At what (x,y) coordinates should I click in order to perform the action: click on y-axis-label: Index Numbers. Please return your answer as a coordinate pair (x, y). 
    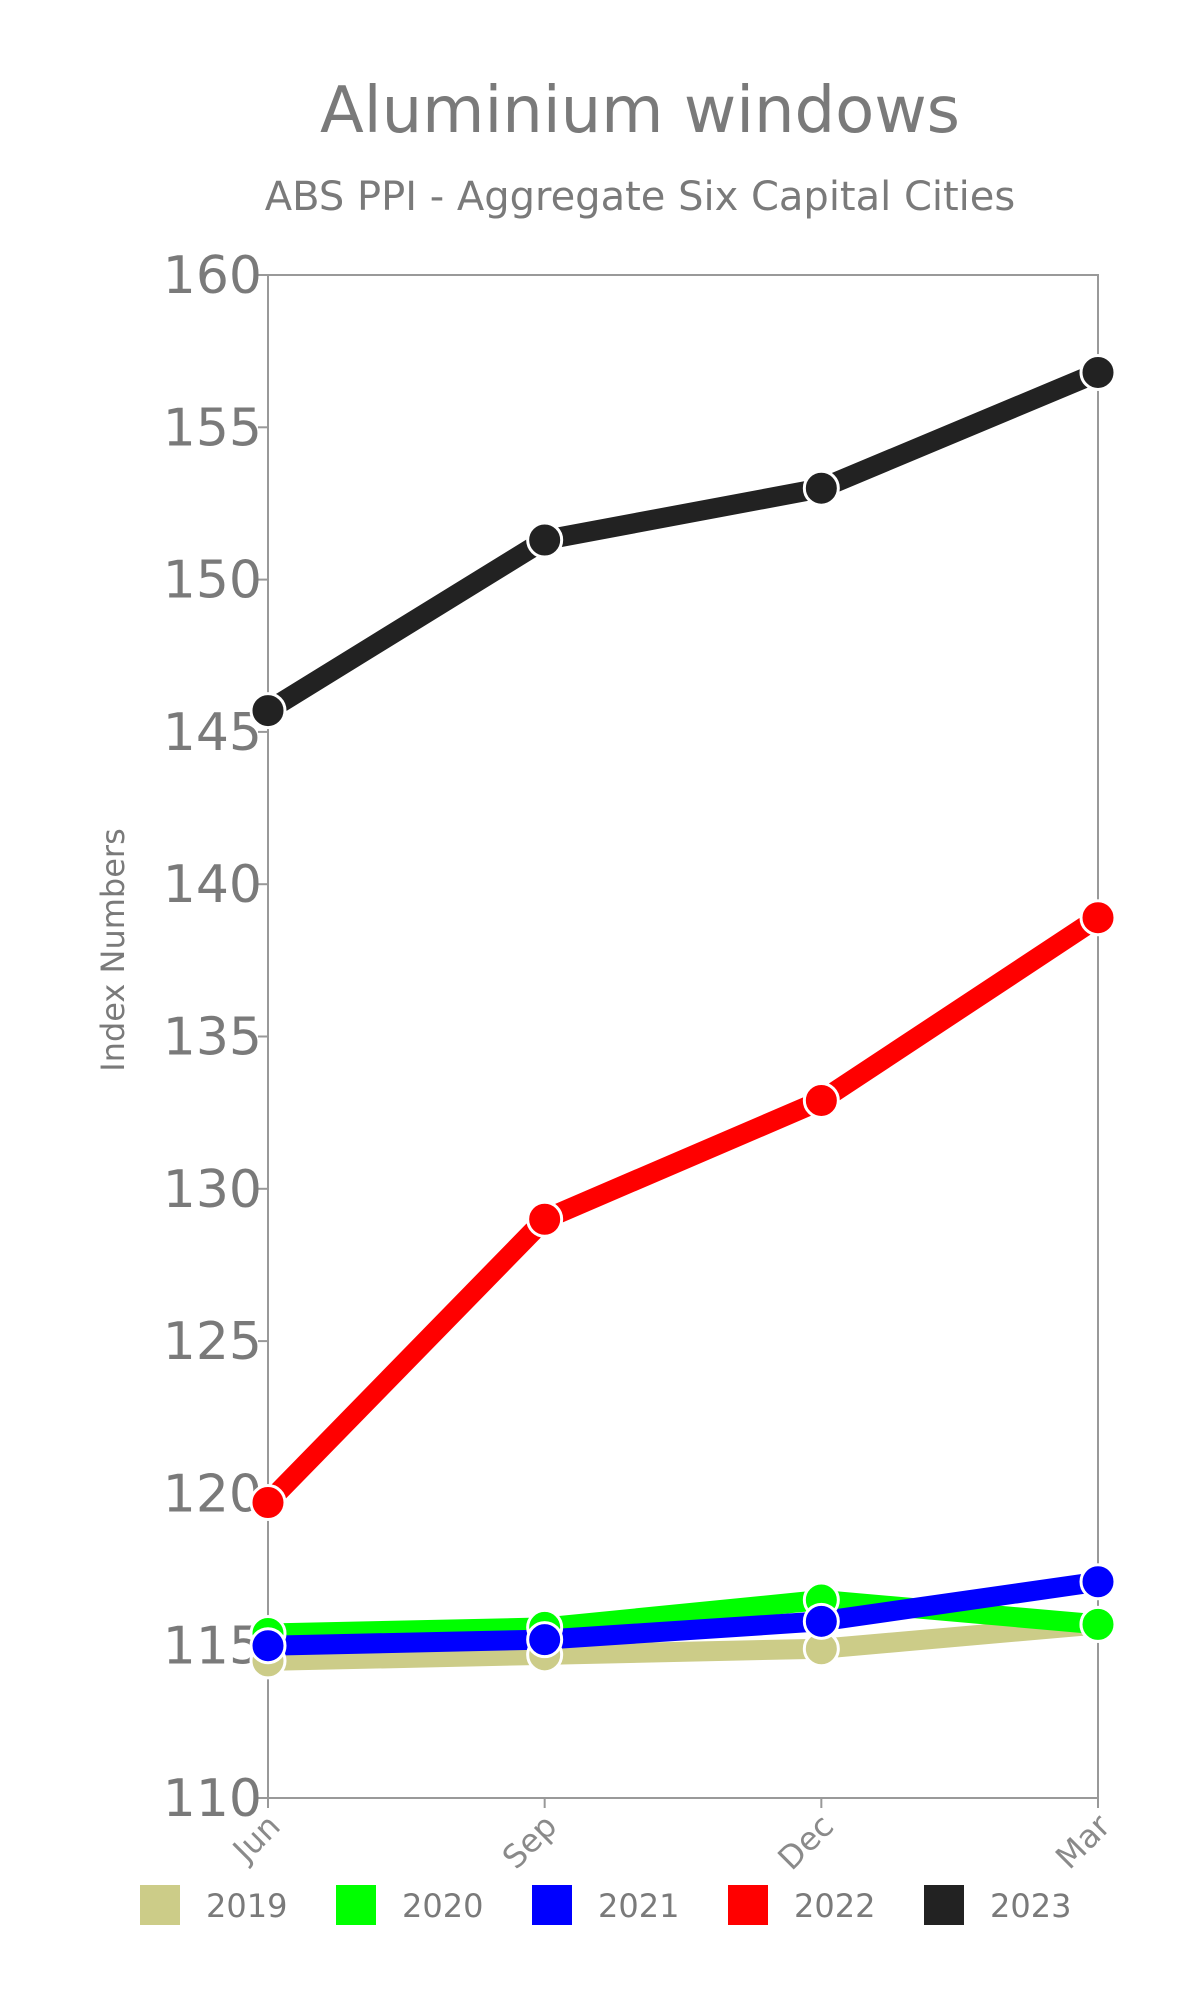
    Looking at the image, I should click on (113, 949).